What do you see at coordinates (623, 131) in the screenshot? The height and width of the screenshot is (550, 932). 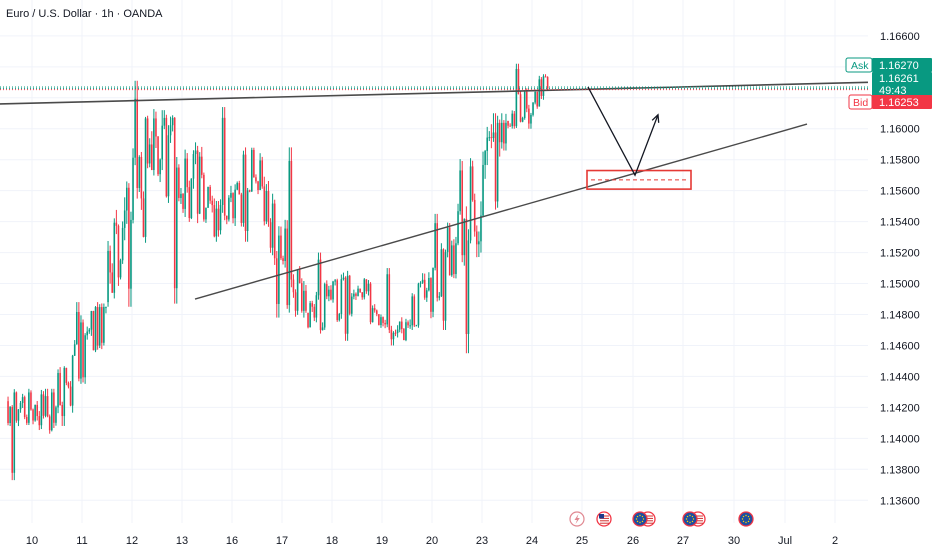 I see `projection-path` at bounding box center [623, 131].